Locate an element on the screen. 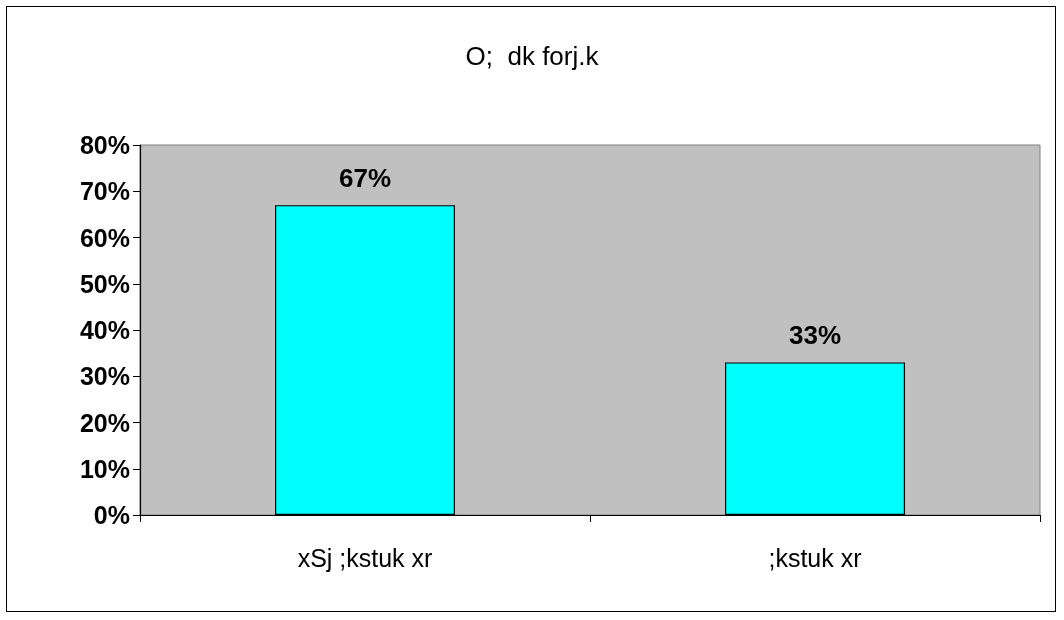 This screenshot has width=1064, height=620. x-tick-label: xSj ;kstuk xr is located at coordinates (365, 557).